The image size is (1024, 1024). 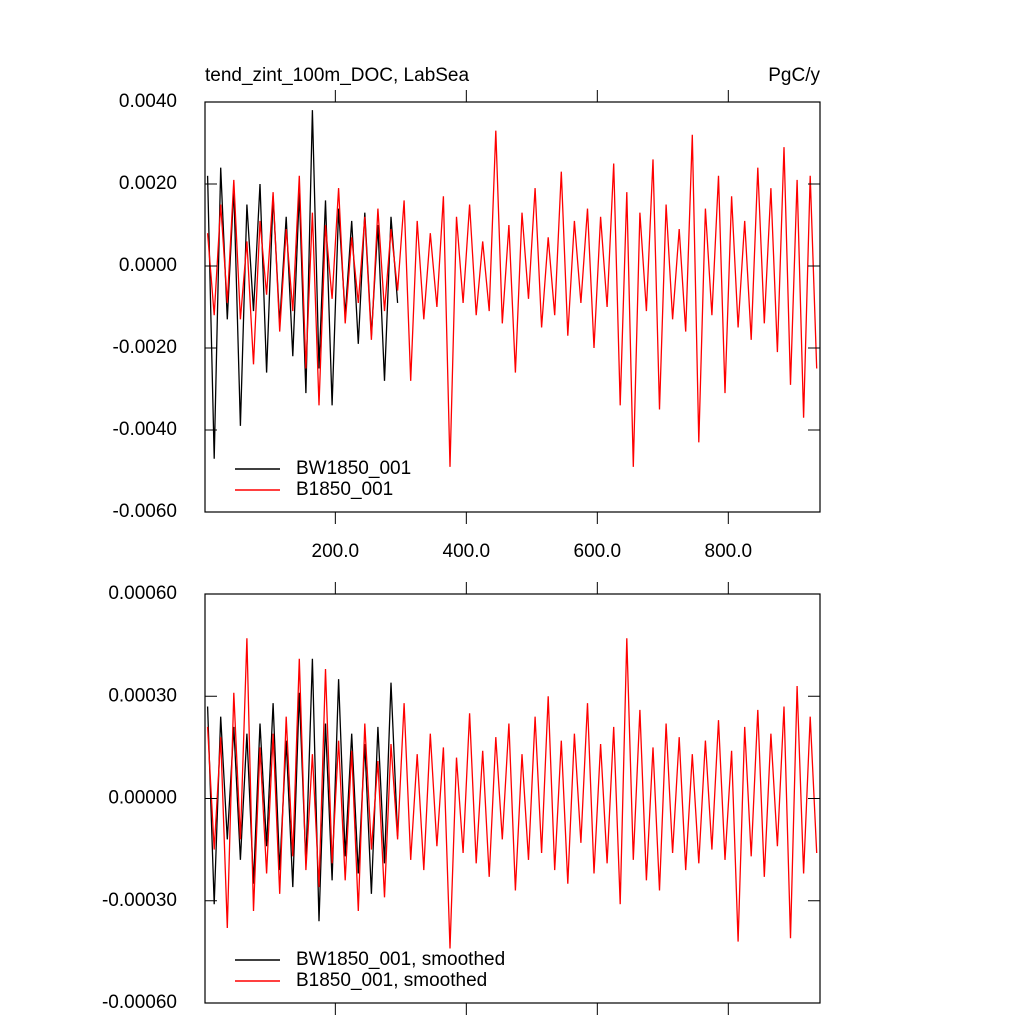 What do you see at coordinates (139, 1002) in the screenshot?
I see `y-tick-label: -0.00060` at bounding box center [139, 1002].